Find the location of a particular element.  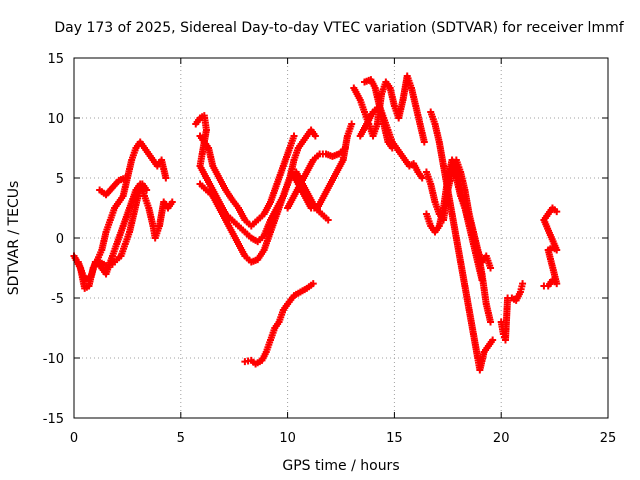

x-tick-label: 0 is located at coordinates (74, 438).